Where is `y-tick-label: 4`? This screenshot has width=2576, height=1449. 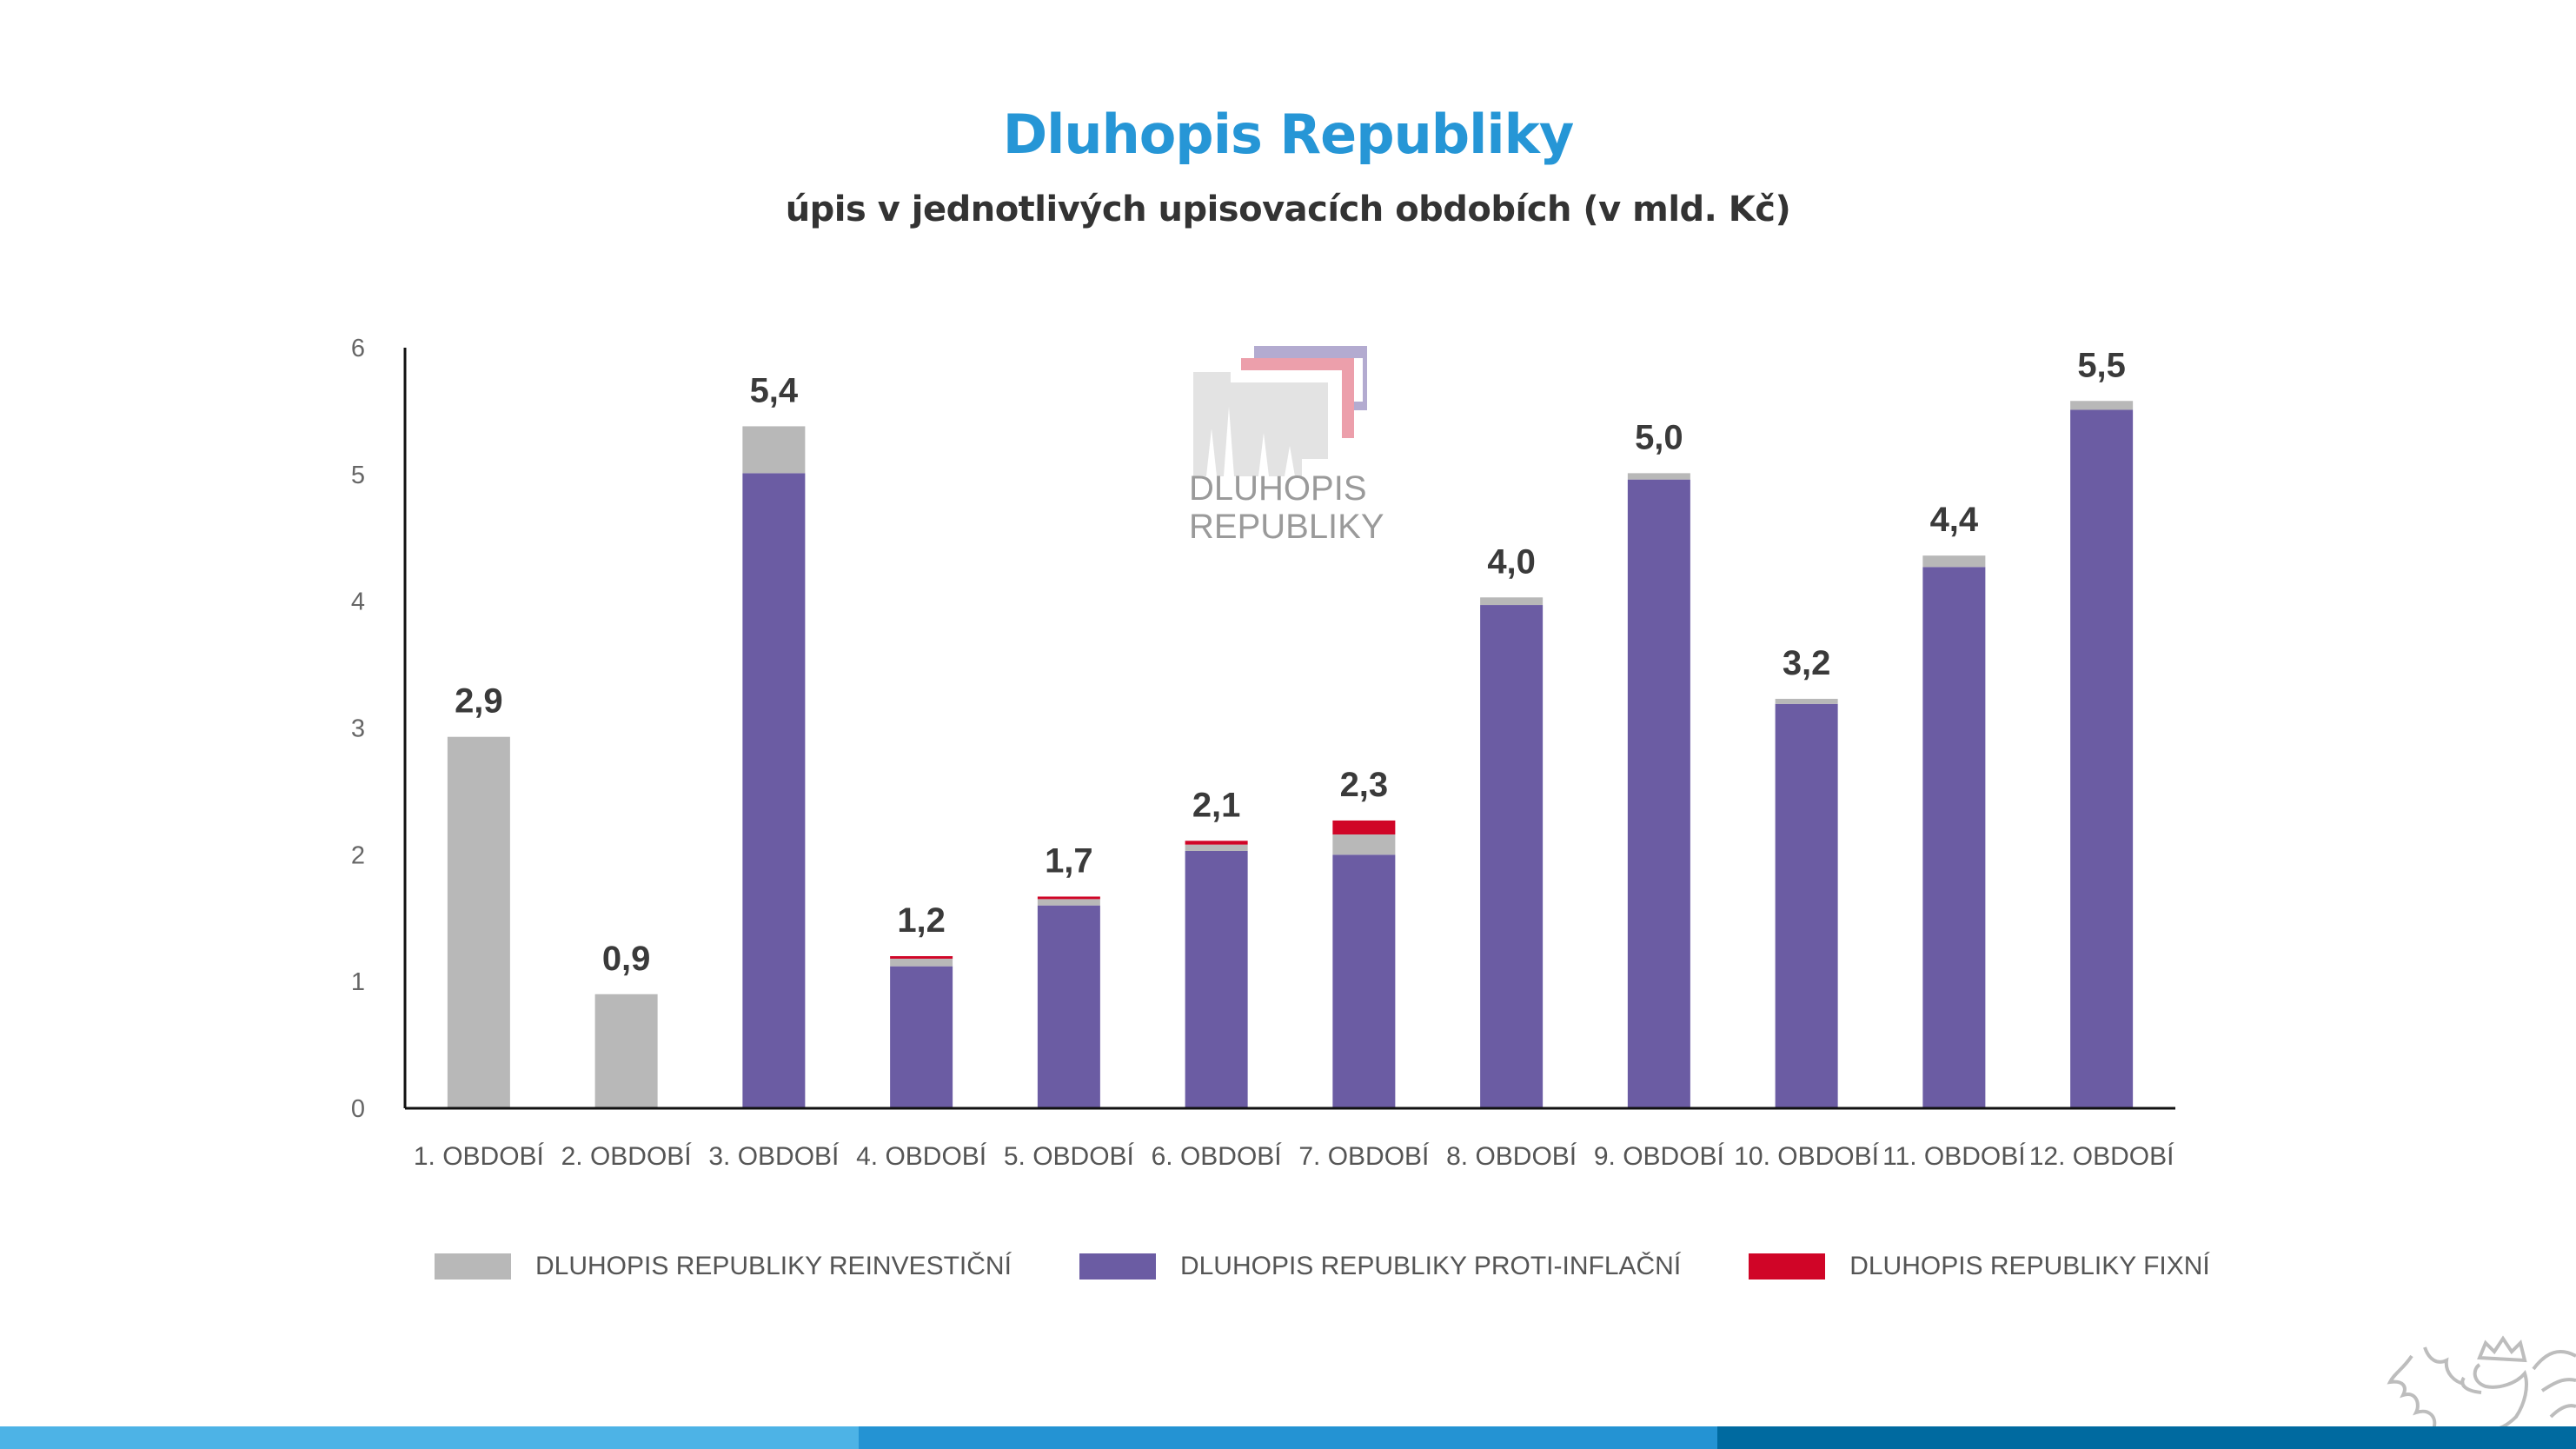
y-tick-label: 4 is located at coordinates (358, 602).